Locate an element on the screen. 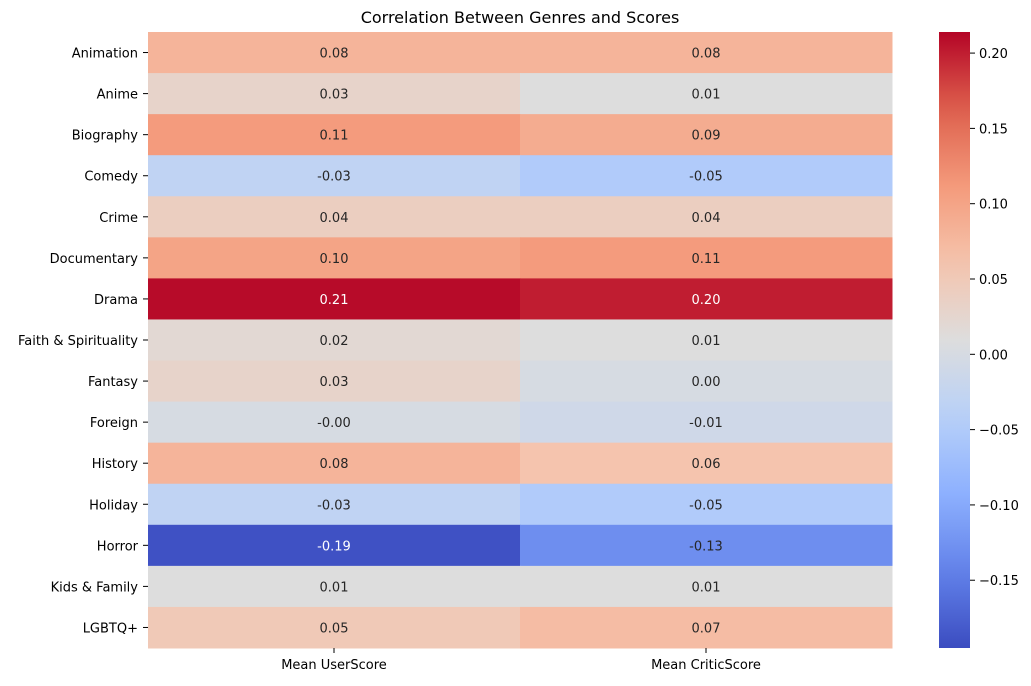 The width and height of the screenshot is (1031, 686). cell-value-label: 0.07 is located at coordinates (706, 628).